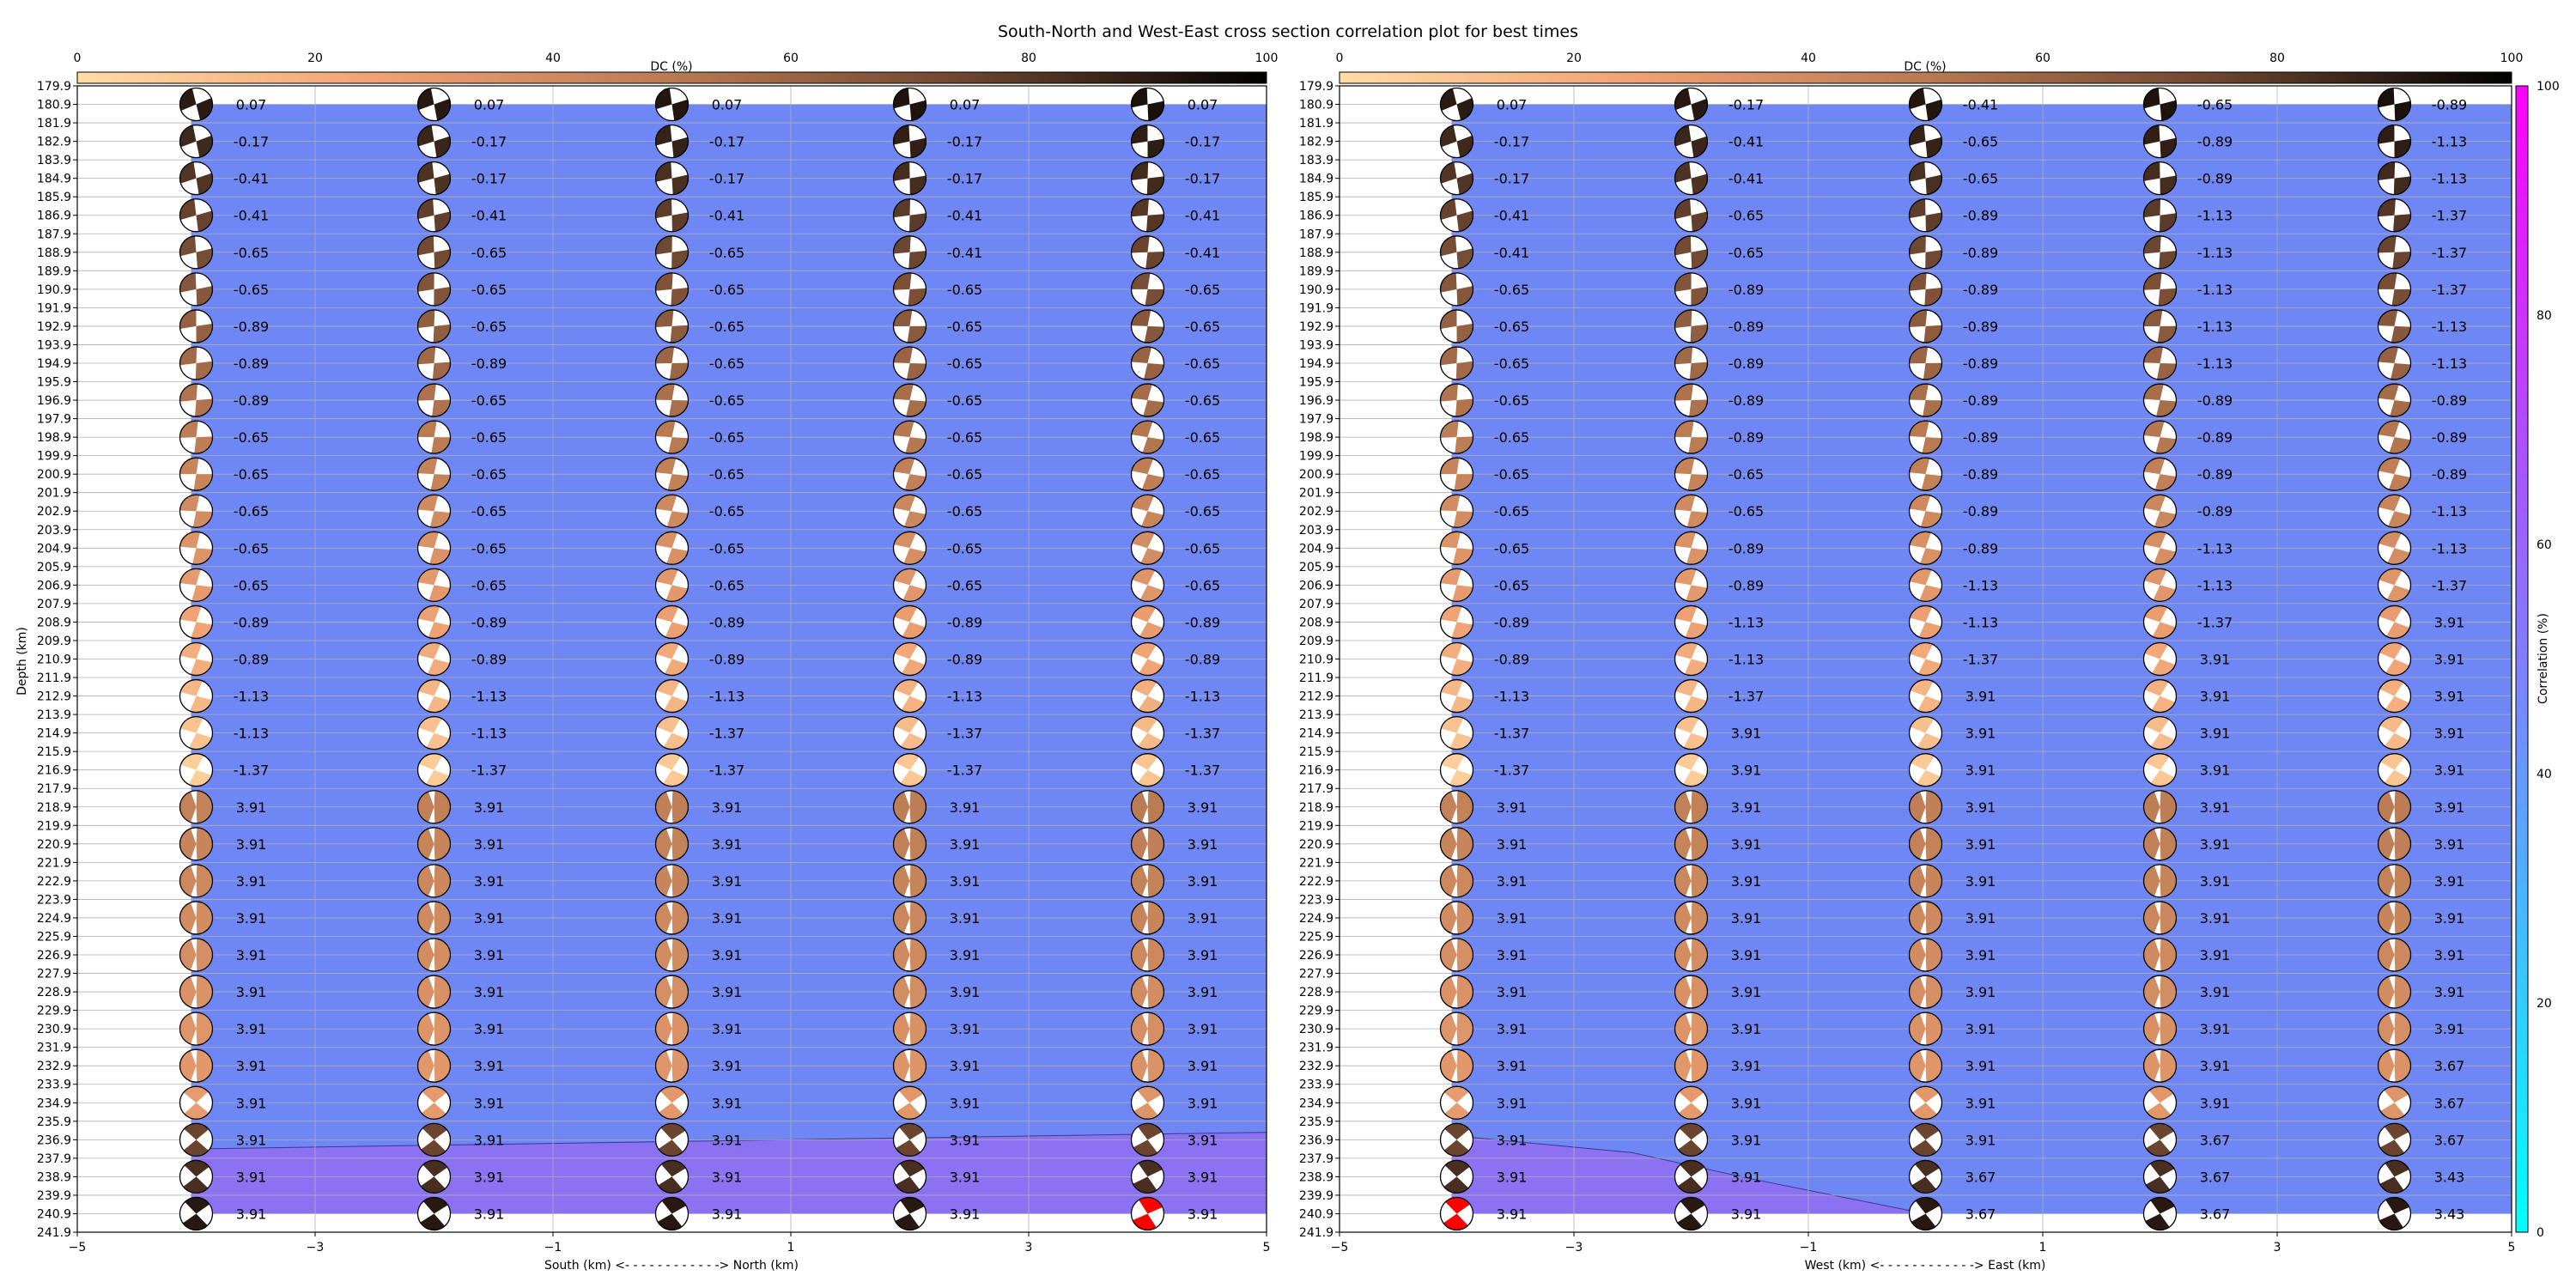  I want to click on x-tick-label: −3, so click(316, 1248).